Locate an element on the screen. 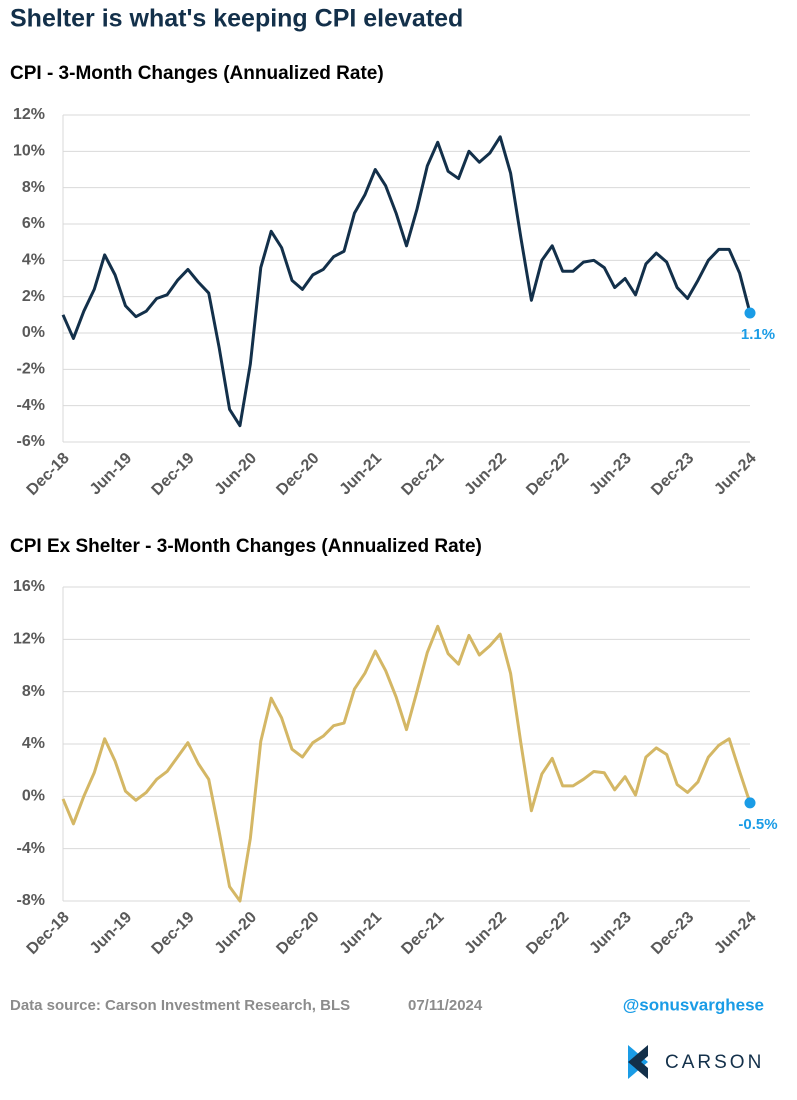 This screenshot has width=797, height=1100. y-tick-label: -8% is located at coordinates (31, 900).